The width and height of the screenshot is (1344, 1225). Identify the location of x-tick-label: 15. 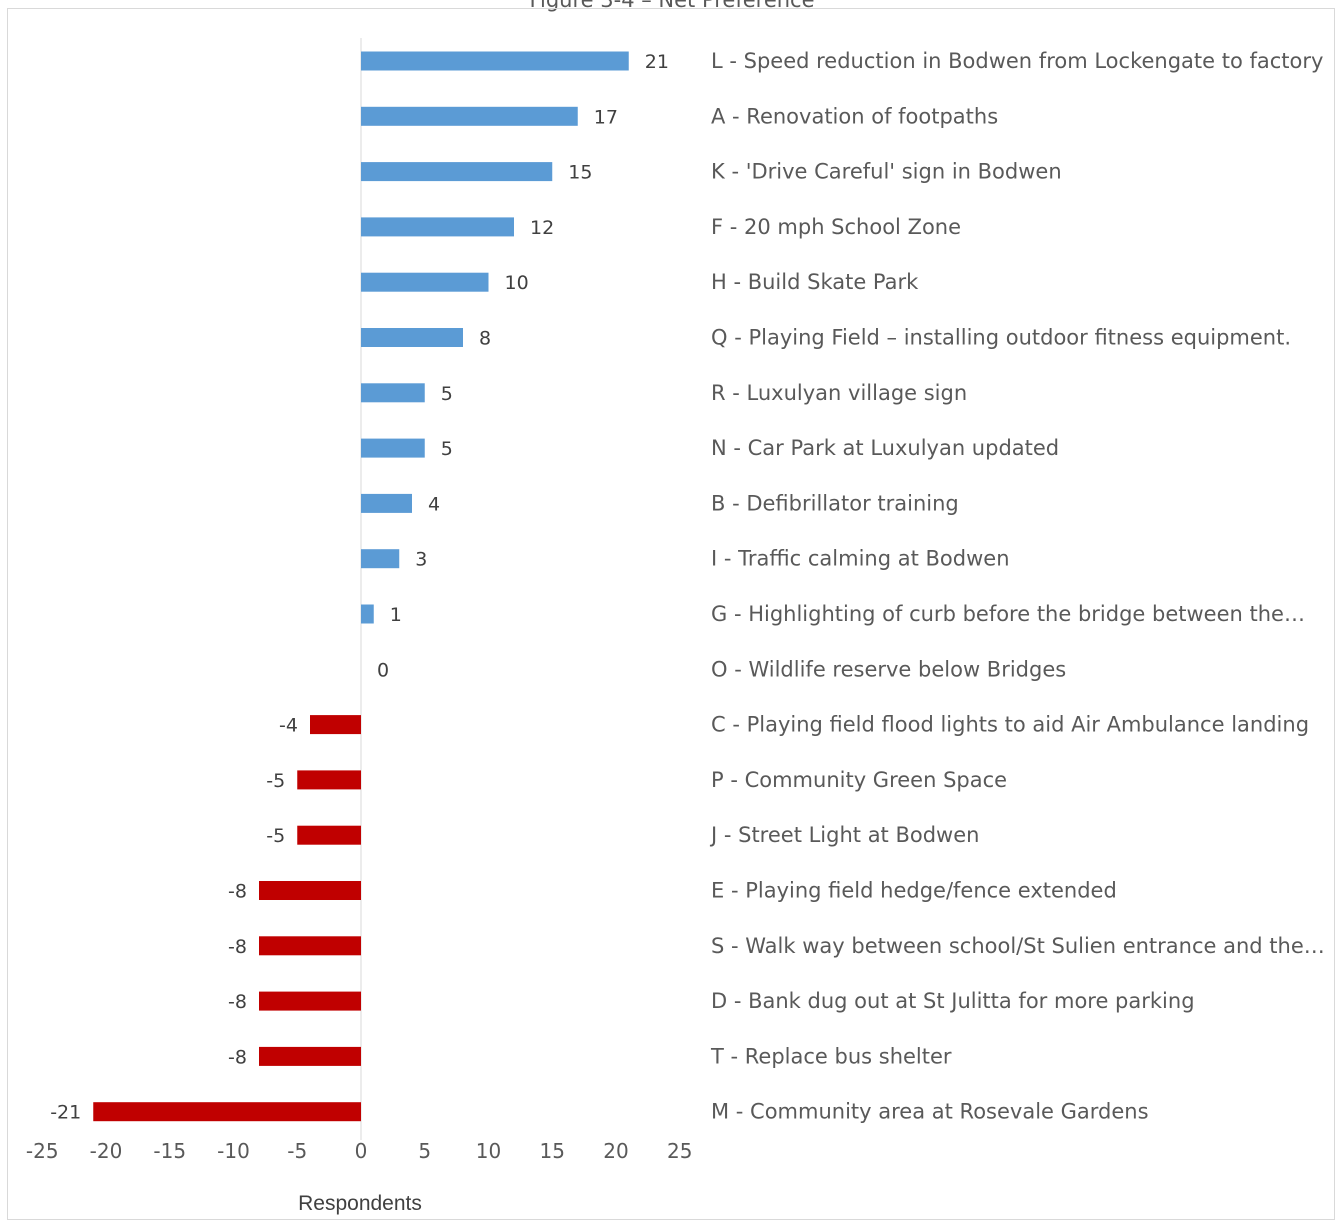
(552, 1151).